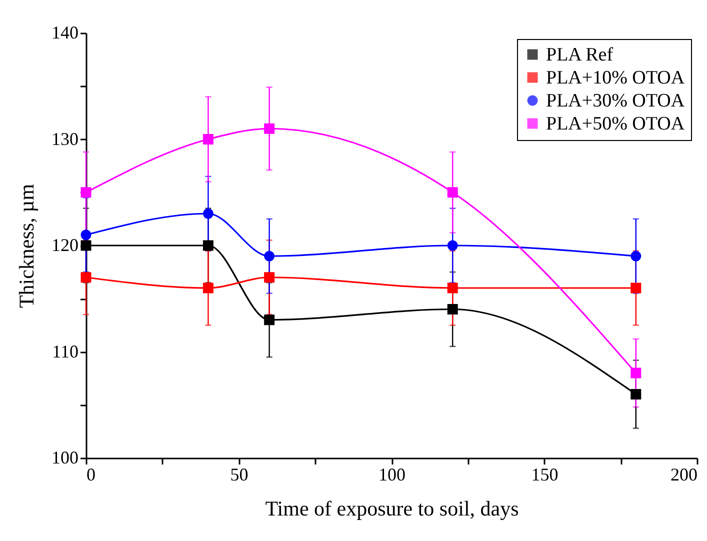 This screenshot has height=541, width=707. What do you see at coordinates (684, 474) in the screenshot?
I see `x-tick-label: 200` at bounding box center [684, 474].